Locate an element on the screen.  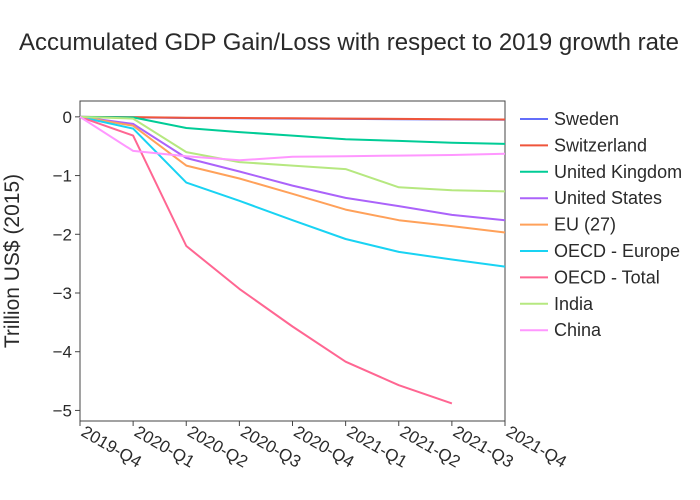
legend-item: China is located at coordinates (561, 330).